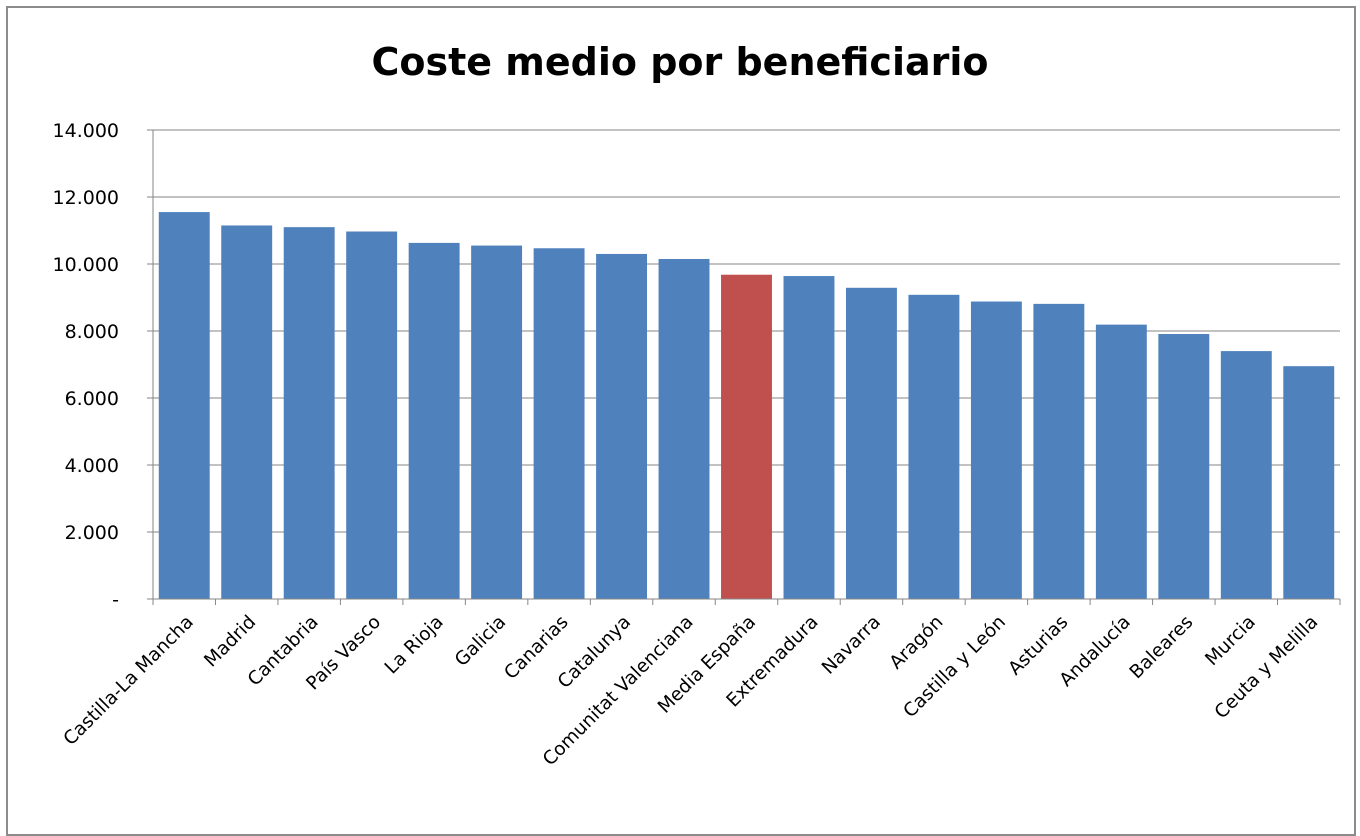 This screenshot has height=836, width=1360. I want to click on bar-extremadura, so click(809, 437).